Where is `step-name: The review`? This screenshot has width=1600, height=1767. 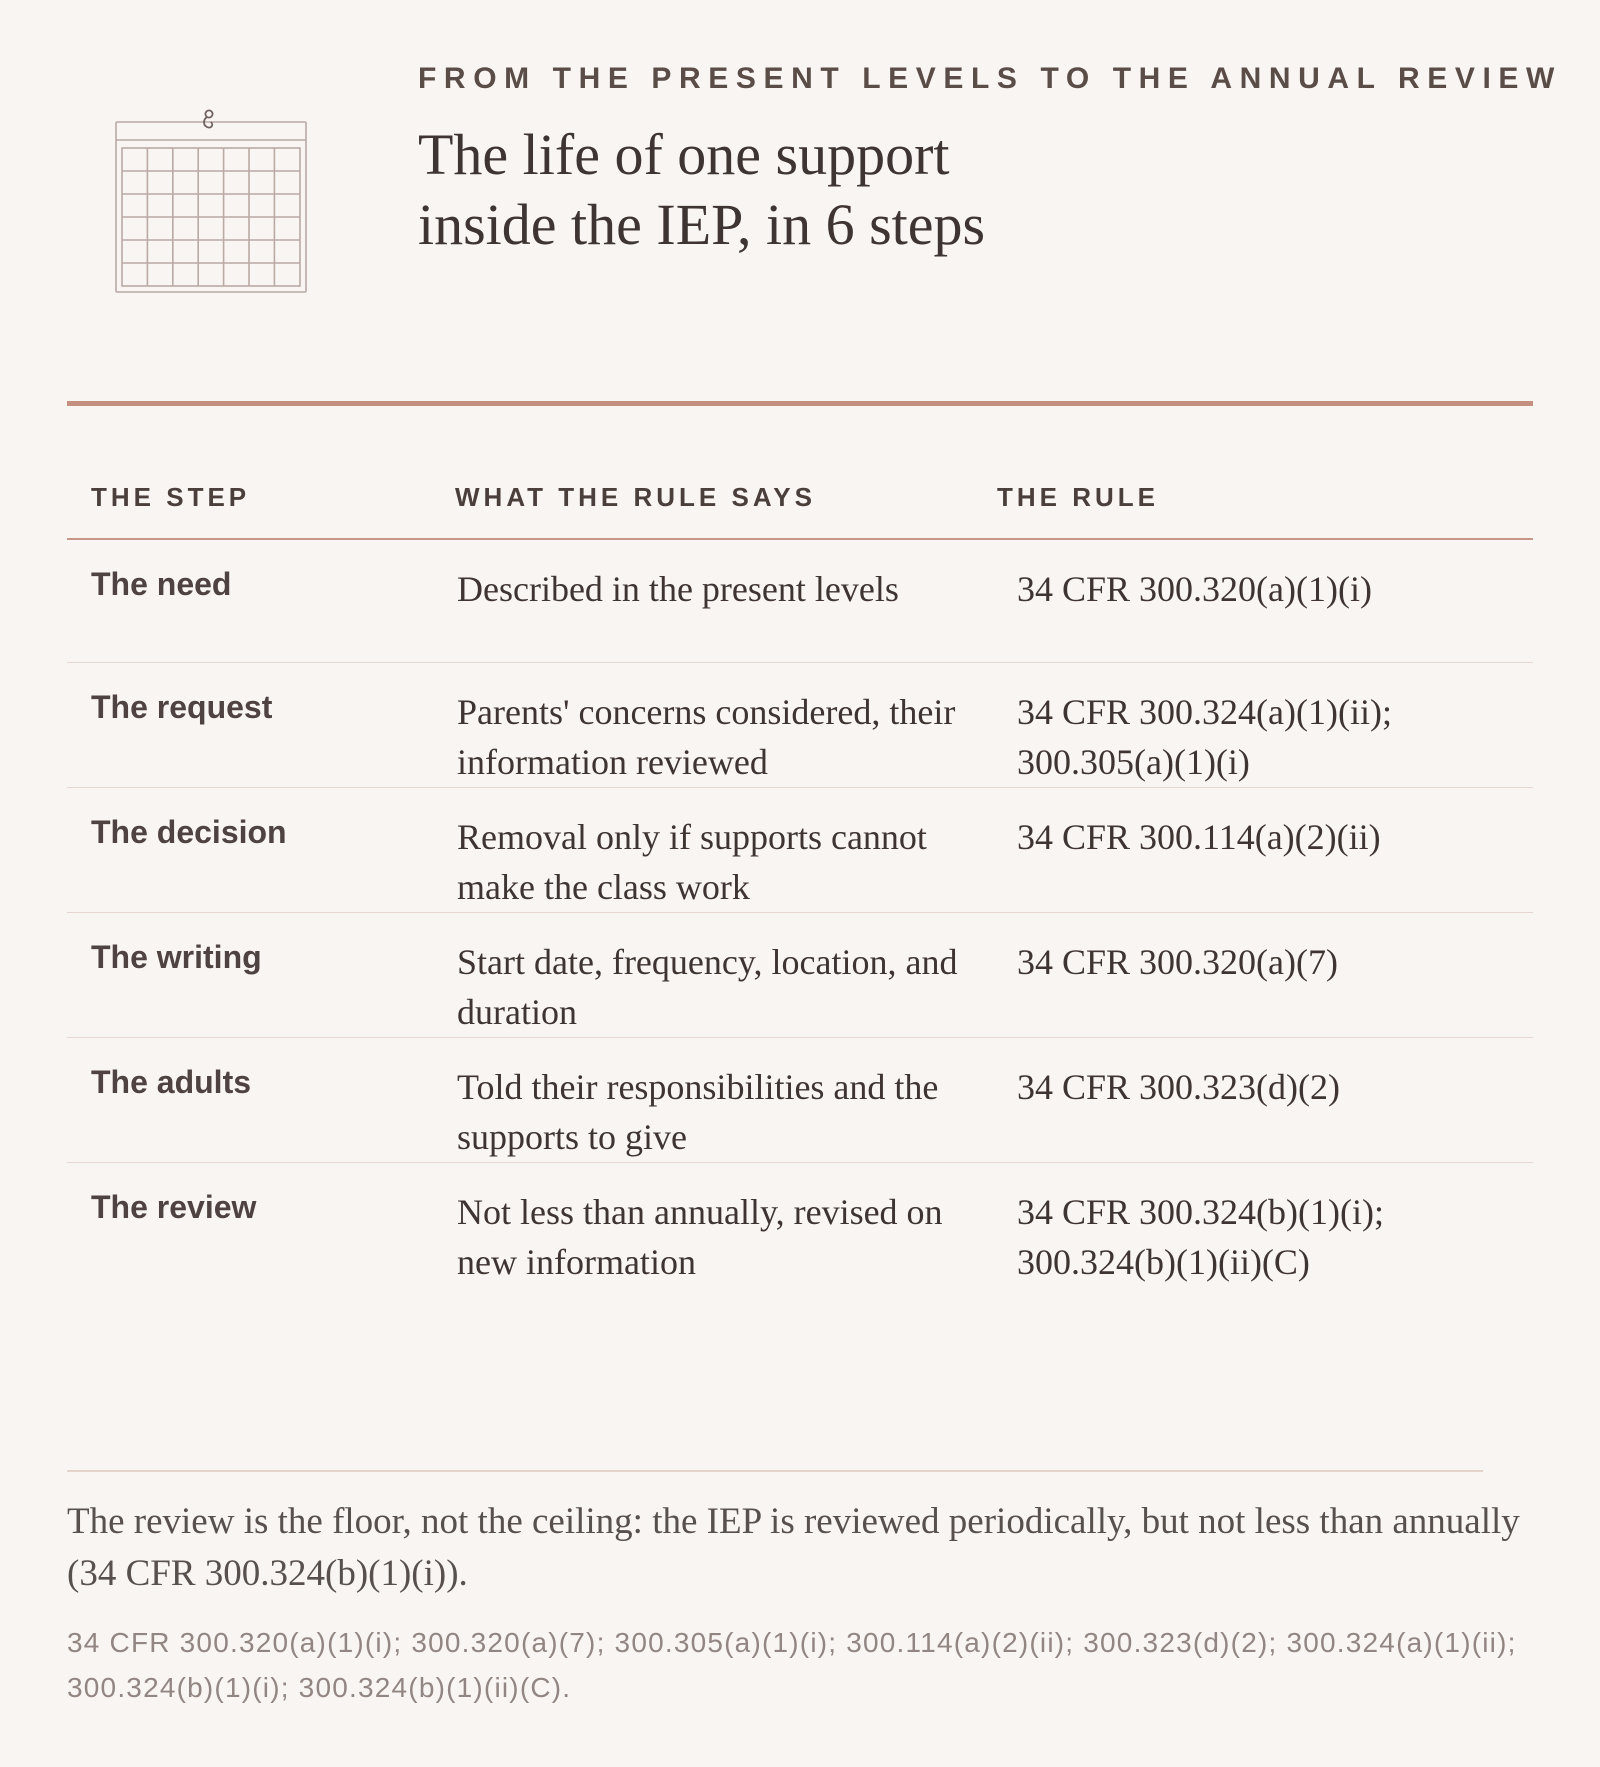 step-name: The review is located at coordinates (174, 1206).